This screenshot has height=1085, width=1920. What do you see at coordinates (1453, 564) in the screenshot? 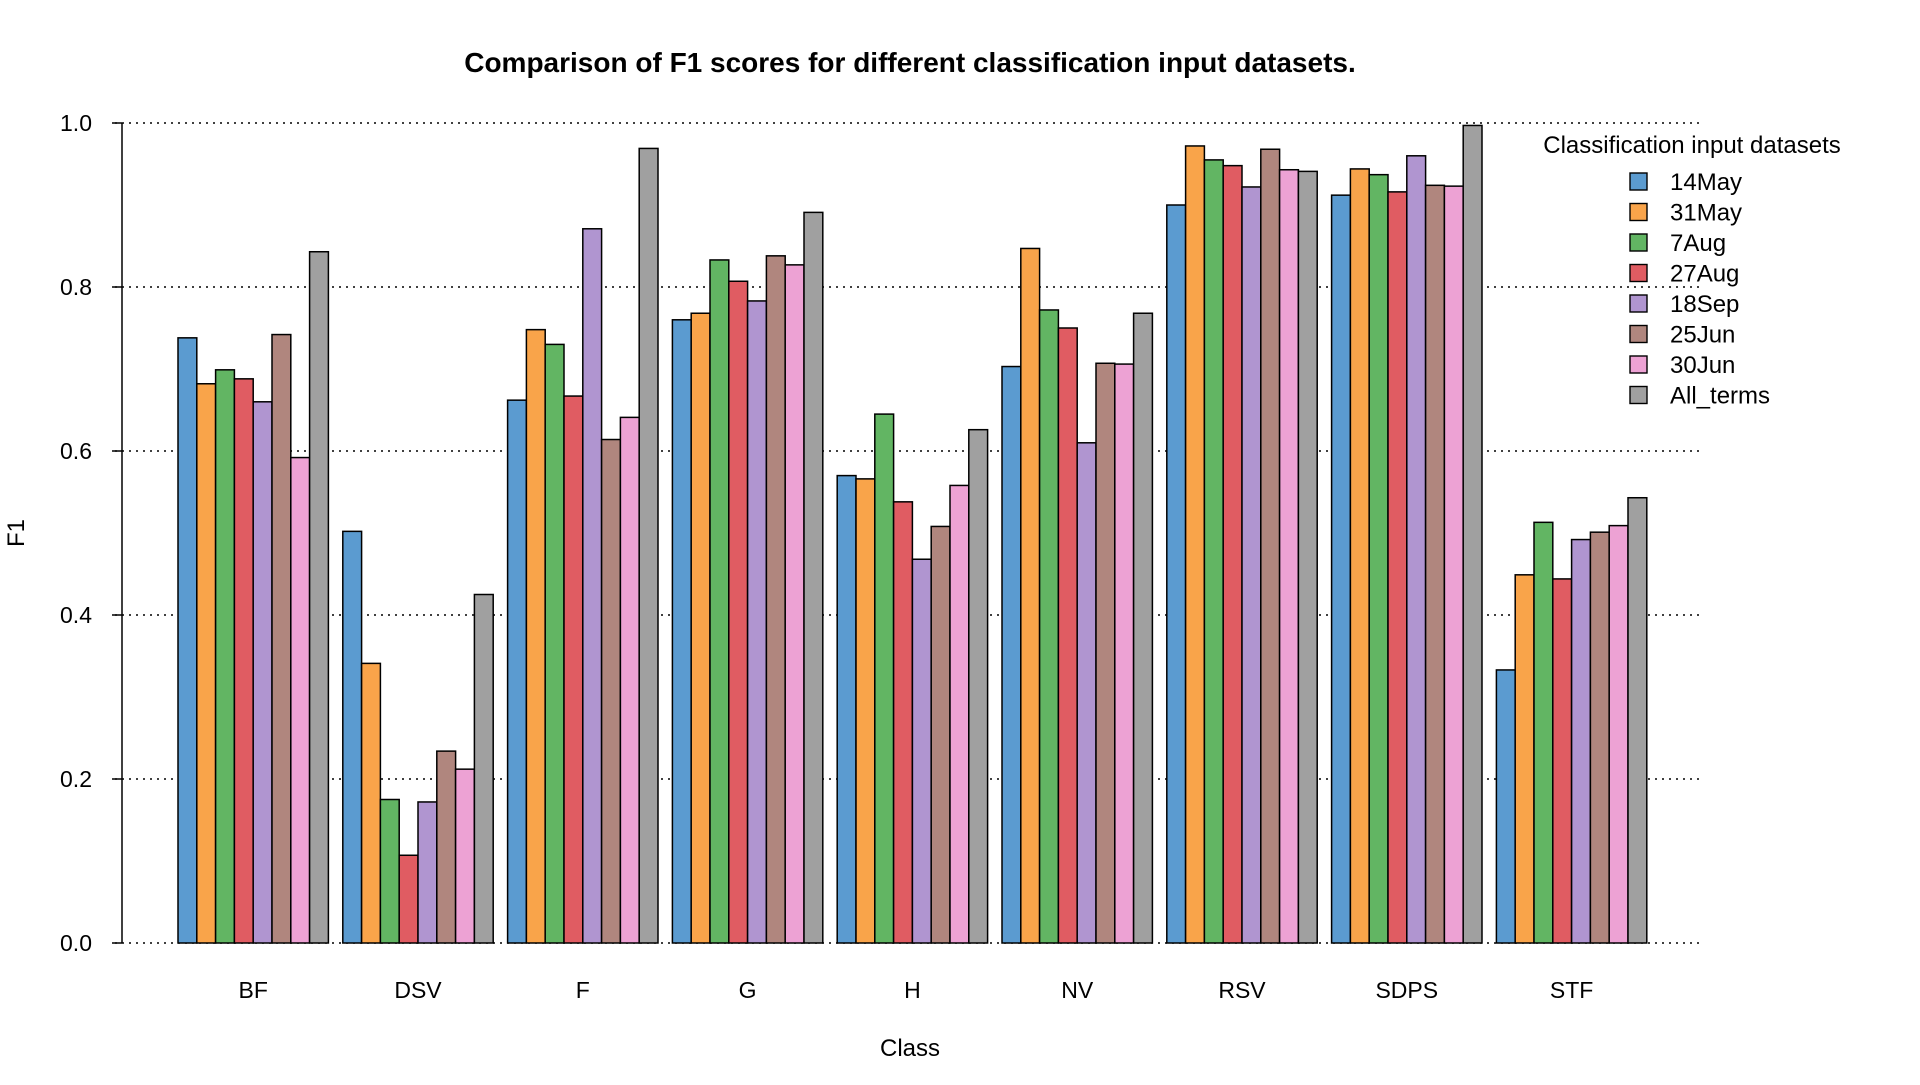
I see `bar-SDPS-30Jun` at bounding box center [1453, 564].